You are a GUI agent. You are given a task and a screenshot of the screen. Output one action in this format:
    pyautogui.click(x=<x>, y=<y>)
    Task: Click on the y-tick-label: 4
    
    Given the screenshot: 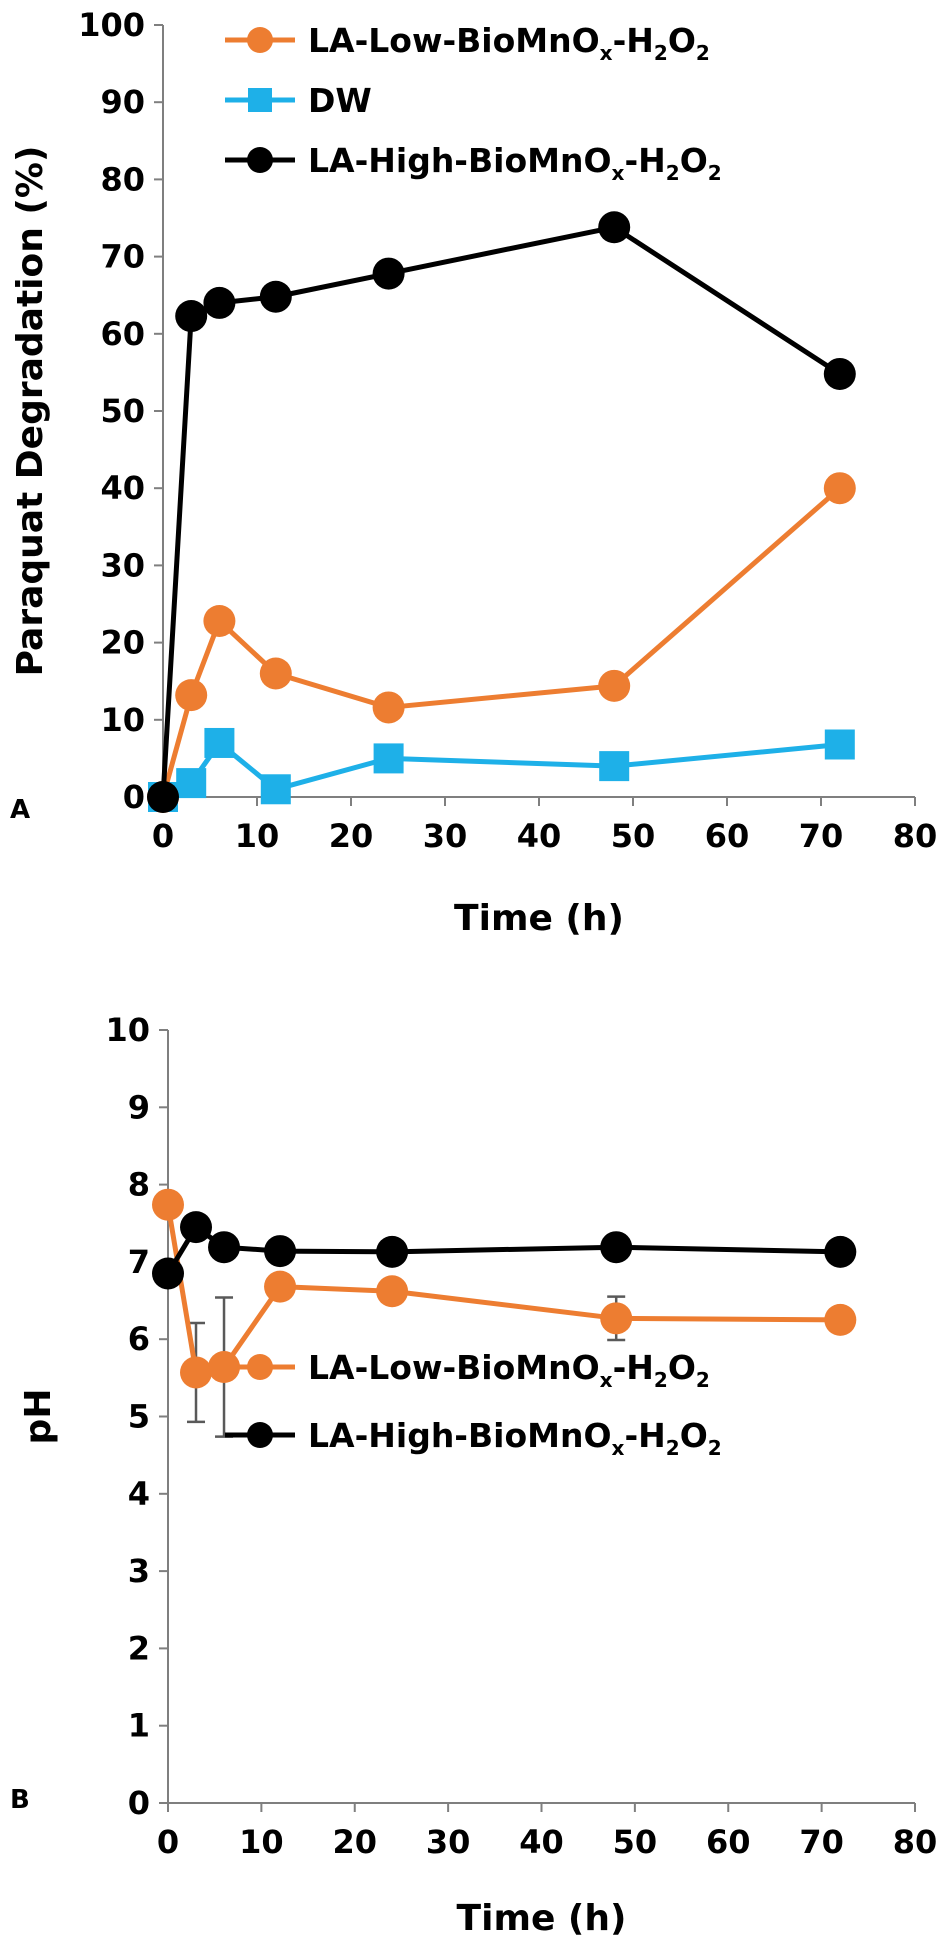 What is the action you would take?
    pyautogui.click(x=139, y=1494)
    